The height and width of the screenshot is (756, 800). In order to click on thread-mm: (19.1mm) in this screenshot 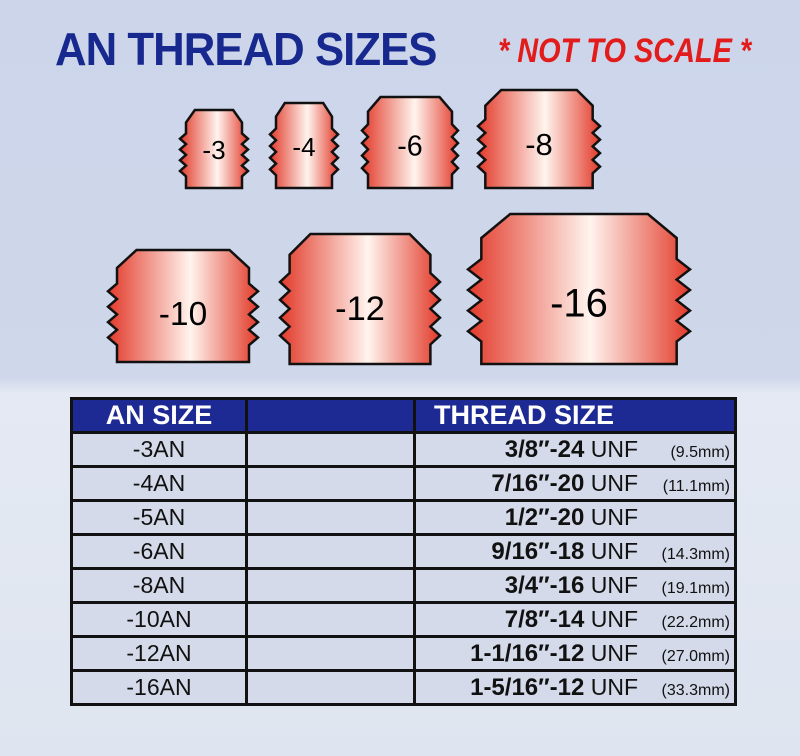, I will do `click(695, 588)`.